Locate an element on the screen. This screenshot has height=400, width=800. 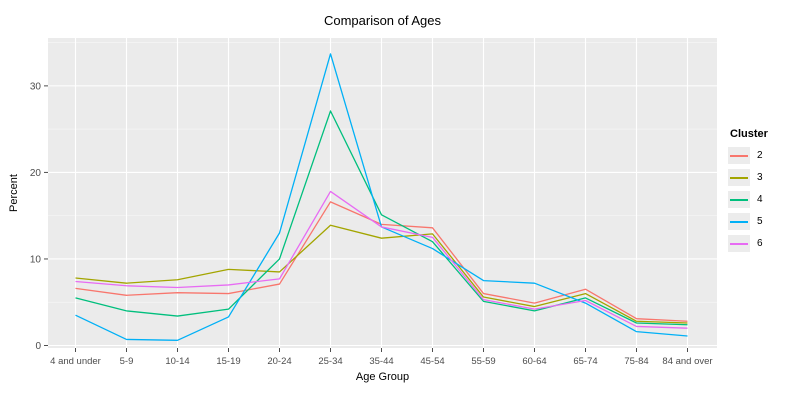
x-tick-label: 60-64 is located at coordinates (534, 361).